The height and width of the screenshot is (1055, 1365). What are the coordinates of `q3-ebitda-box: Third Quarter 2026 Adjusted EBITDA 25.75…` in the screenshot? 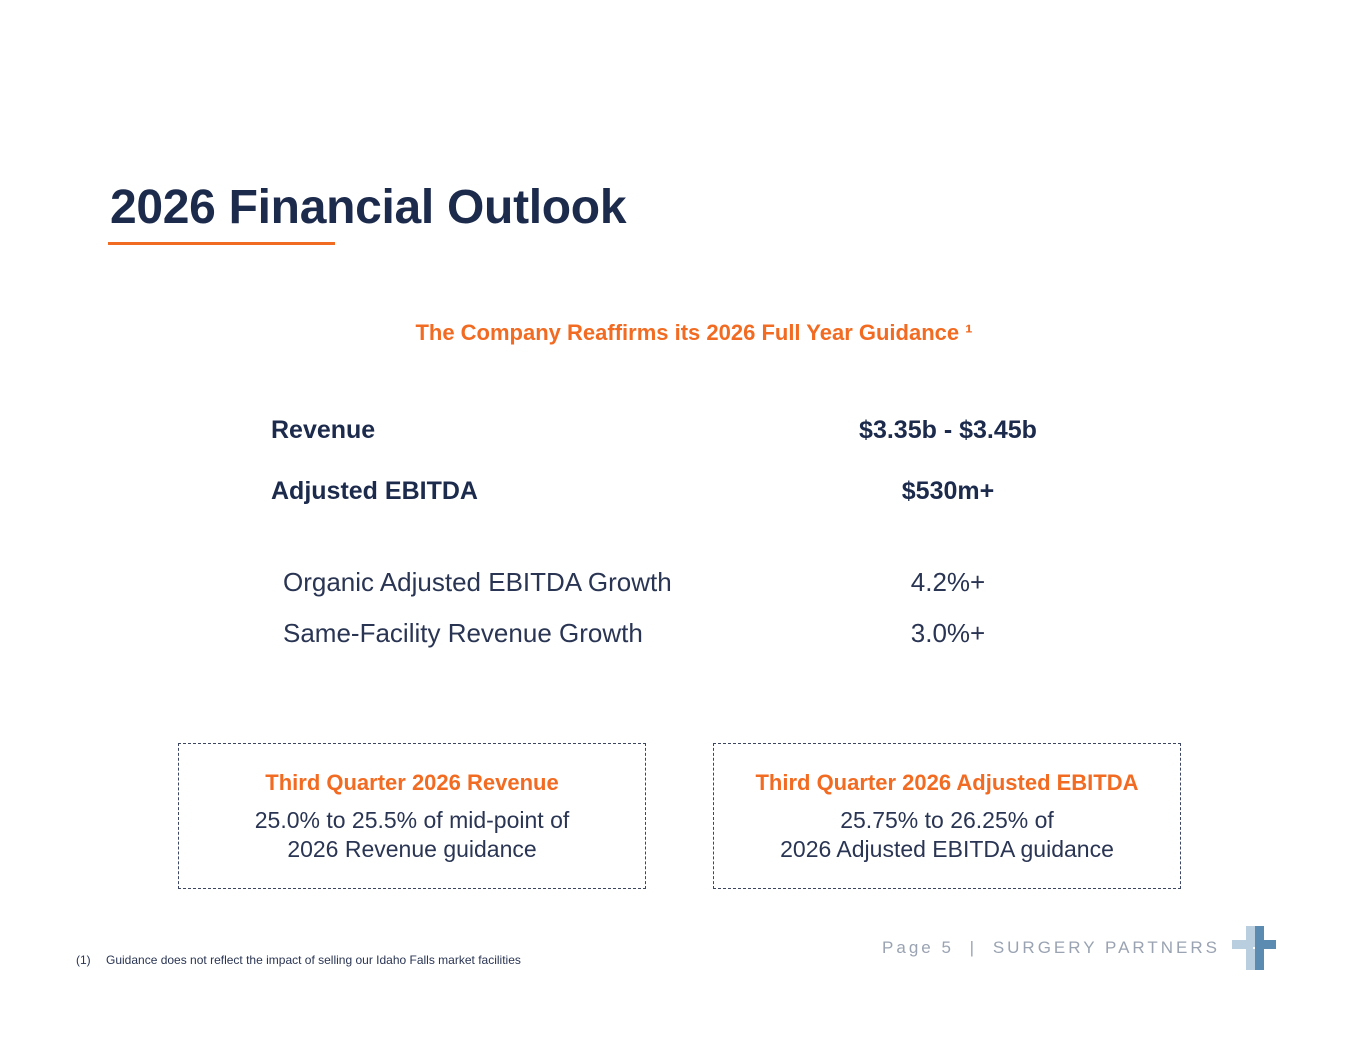 It's located at (947, 816).